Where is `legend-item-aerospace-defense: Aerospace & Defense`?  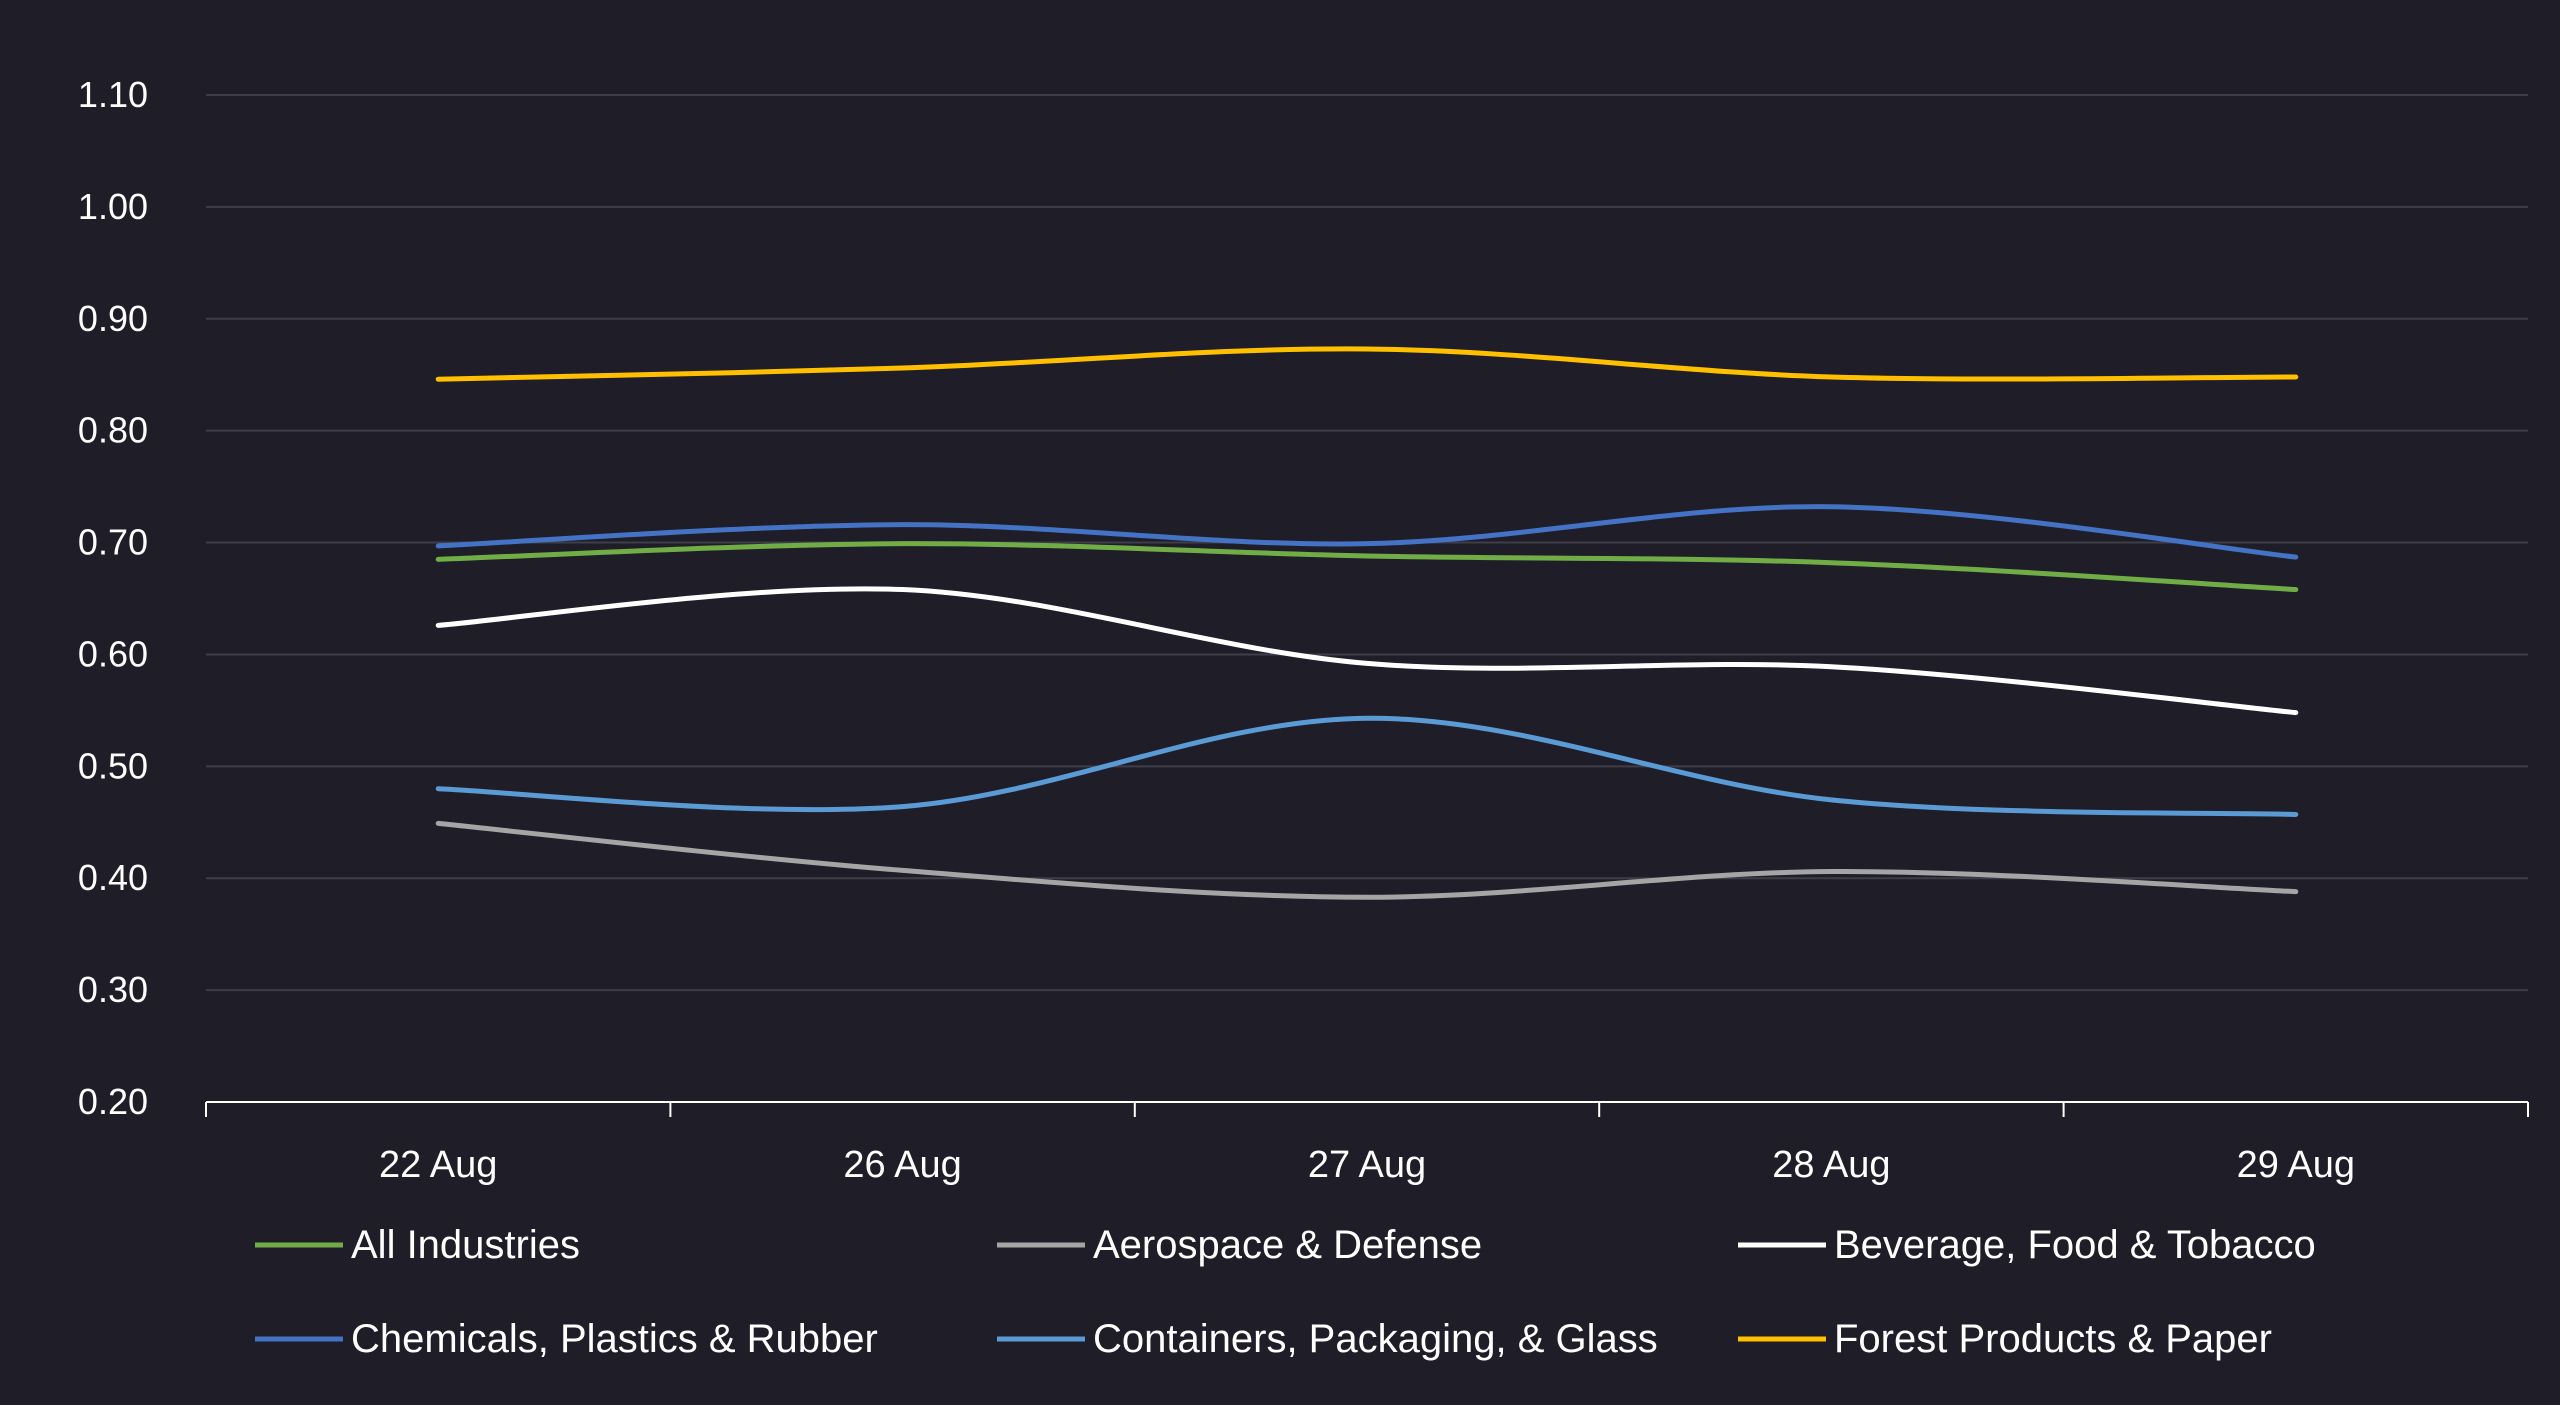 legend-item-aerospace-defense: Aerospace & Defense is located at coordinates (1239, 1245).